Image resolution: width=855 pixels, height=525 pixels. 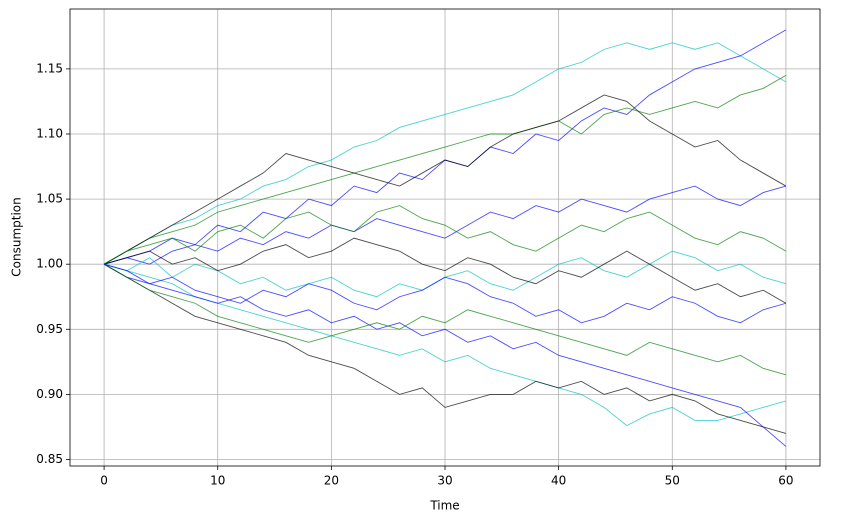 I want to click on y-tick-label: 0.95, so click(x=49, y=329).